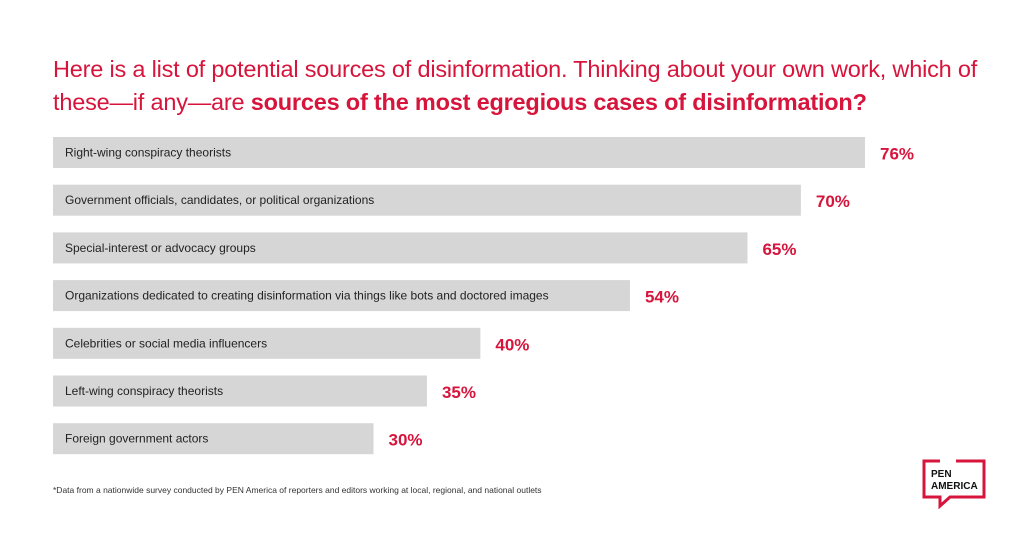  I want to click on pen-america-logo: PEN AMERICA, so click(954, 484).